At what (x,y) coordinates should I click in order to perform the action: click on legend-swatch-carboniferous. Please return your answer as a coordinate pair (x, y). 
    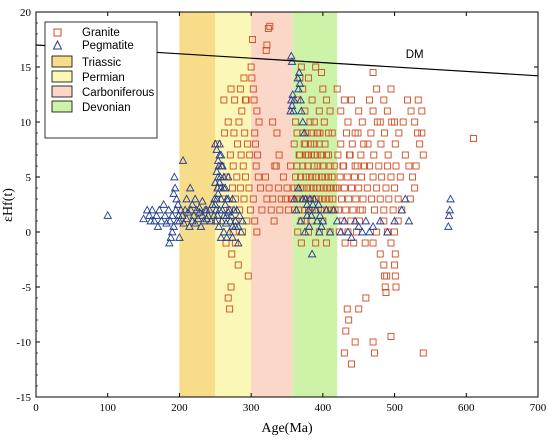
    Looking at the image, I should click on (62, 91).